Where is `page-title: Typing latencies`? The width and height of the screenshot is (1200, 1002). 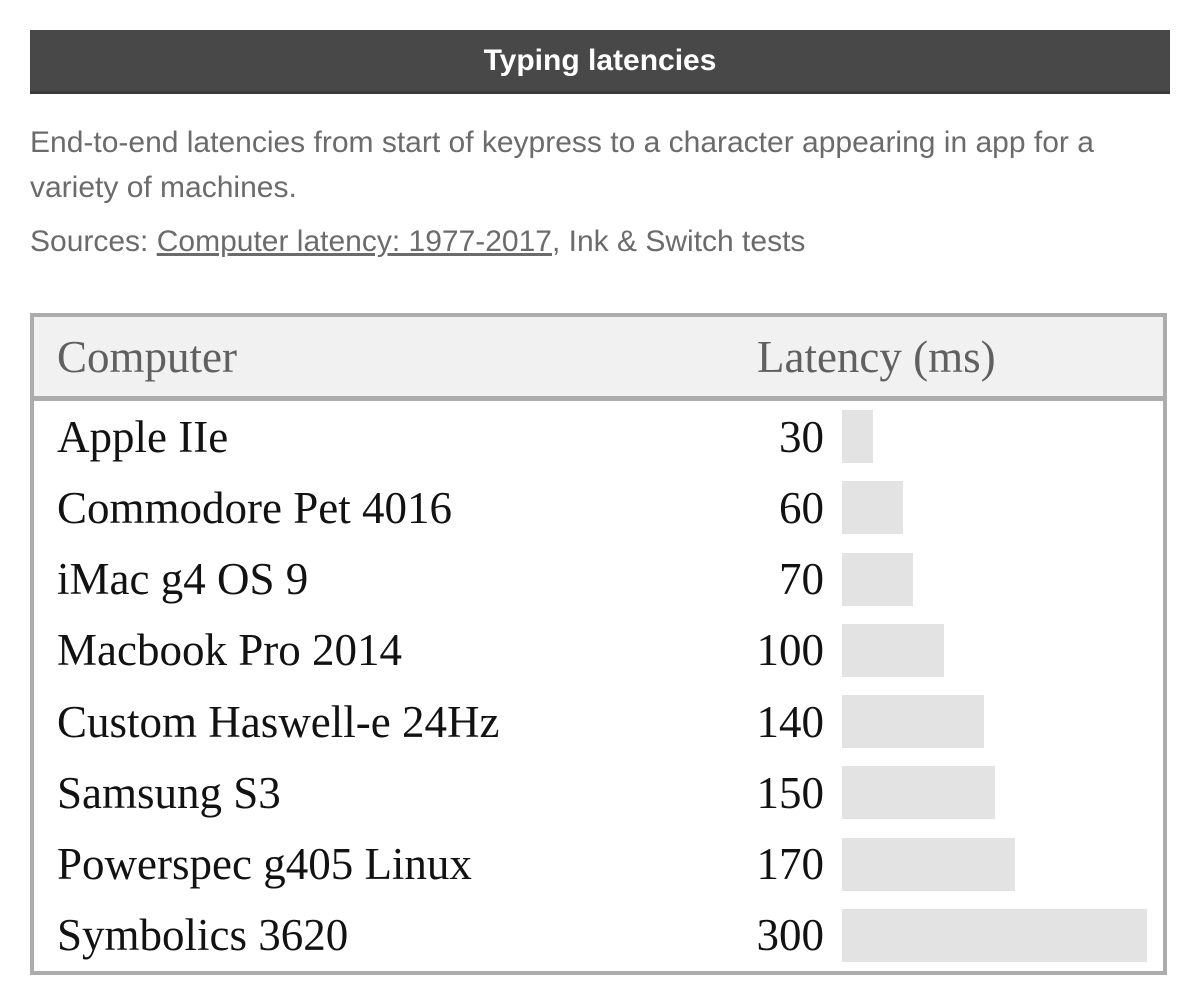
page-title: Typing latencies is located at coordinates (600, 60).